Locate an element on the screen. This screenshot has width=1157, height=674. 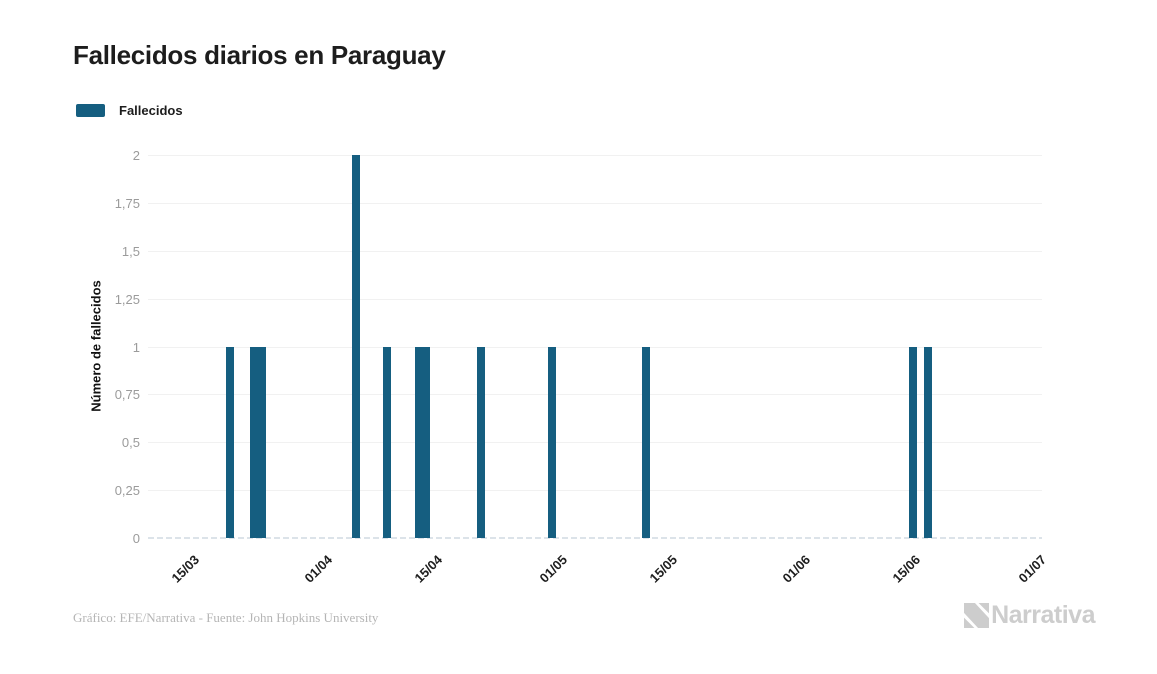
y-tick-label: 1,5 is located at coordinates (130, 251).